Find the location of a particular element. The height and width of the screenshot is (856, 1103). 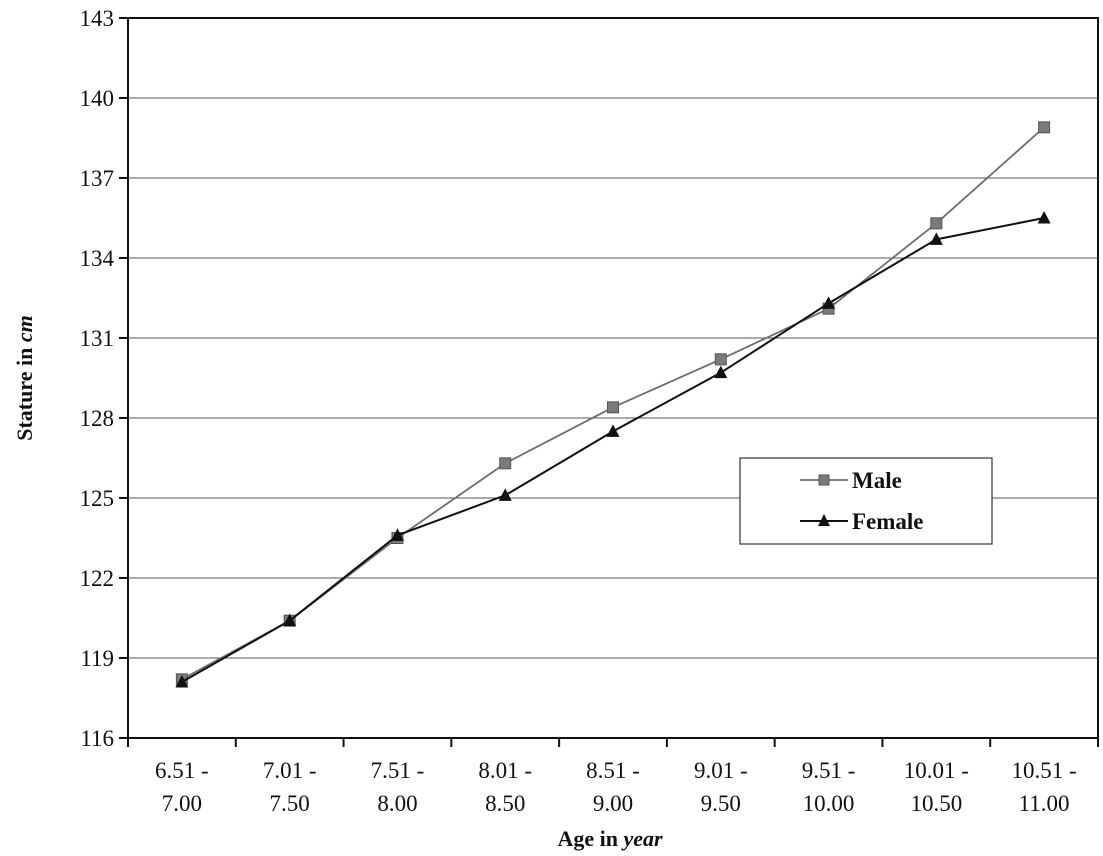

x-axis-title-prefix: Age in is located at coordinates (590, 838).